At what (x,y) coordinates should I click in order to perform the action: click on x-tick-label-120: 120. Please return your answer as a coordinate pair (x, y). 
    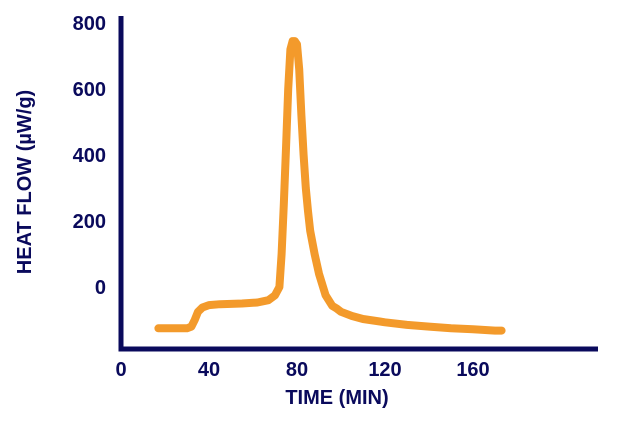
    Looking at the image, I should click on (384, 370).